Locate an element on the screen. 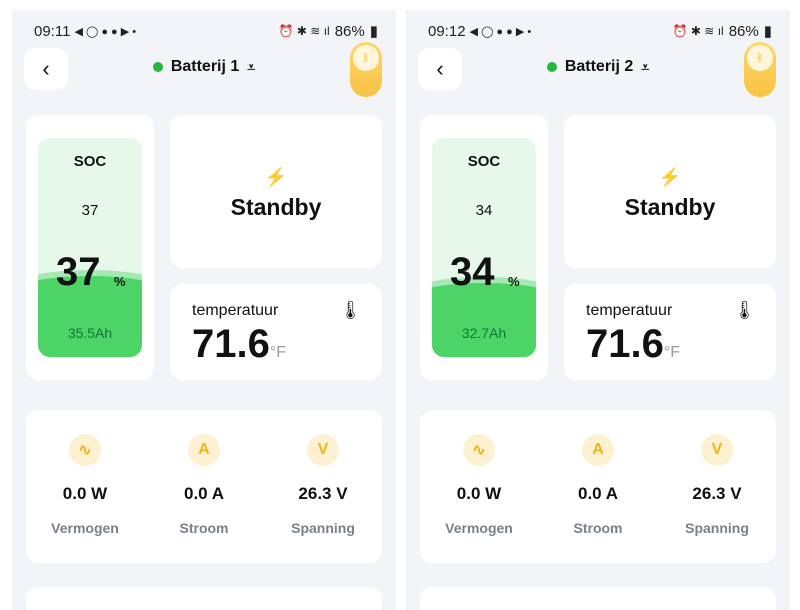  soc-capacity: 32.7Ah is located at coordinates (484, 333).